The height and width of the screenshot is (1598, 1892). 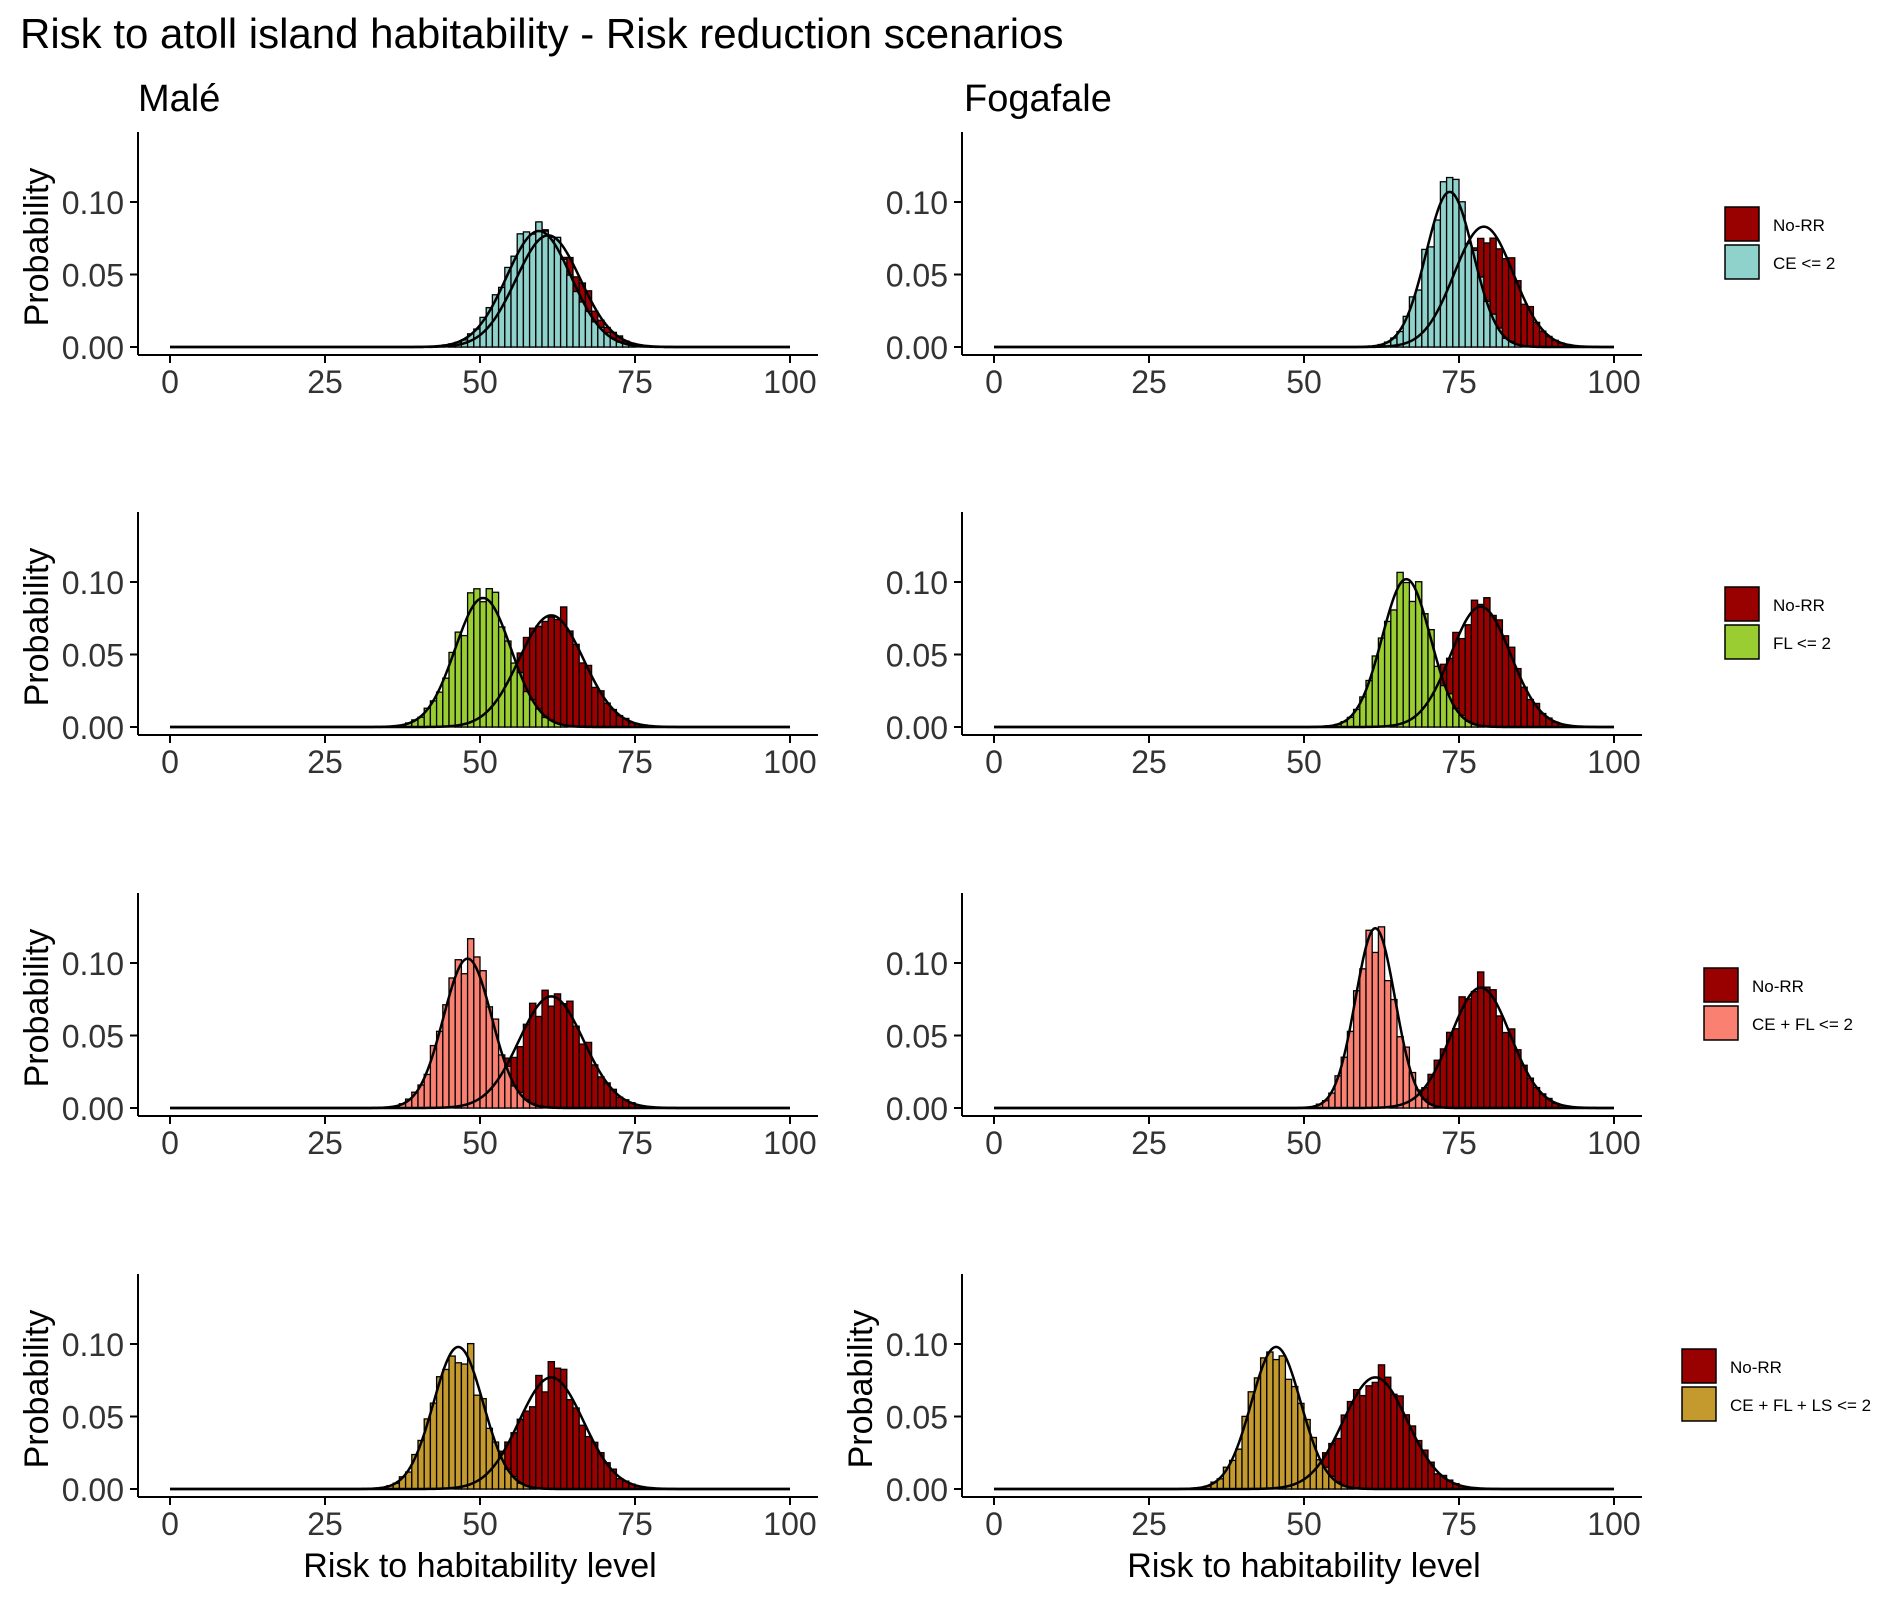 I want to click on legend-label: CE <= 2, so click(x=1804, y=263).